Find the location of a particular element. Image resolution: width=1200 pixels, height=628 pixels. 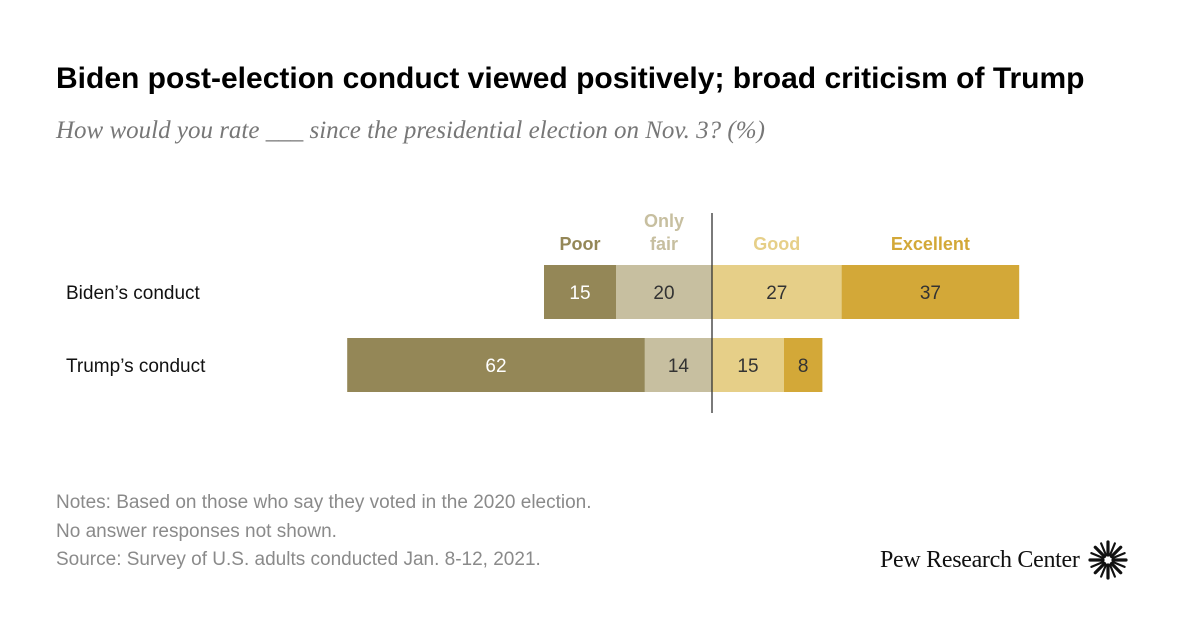

value-label: 27 is located at coordinates (776, 293).